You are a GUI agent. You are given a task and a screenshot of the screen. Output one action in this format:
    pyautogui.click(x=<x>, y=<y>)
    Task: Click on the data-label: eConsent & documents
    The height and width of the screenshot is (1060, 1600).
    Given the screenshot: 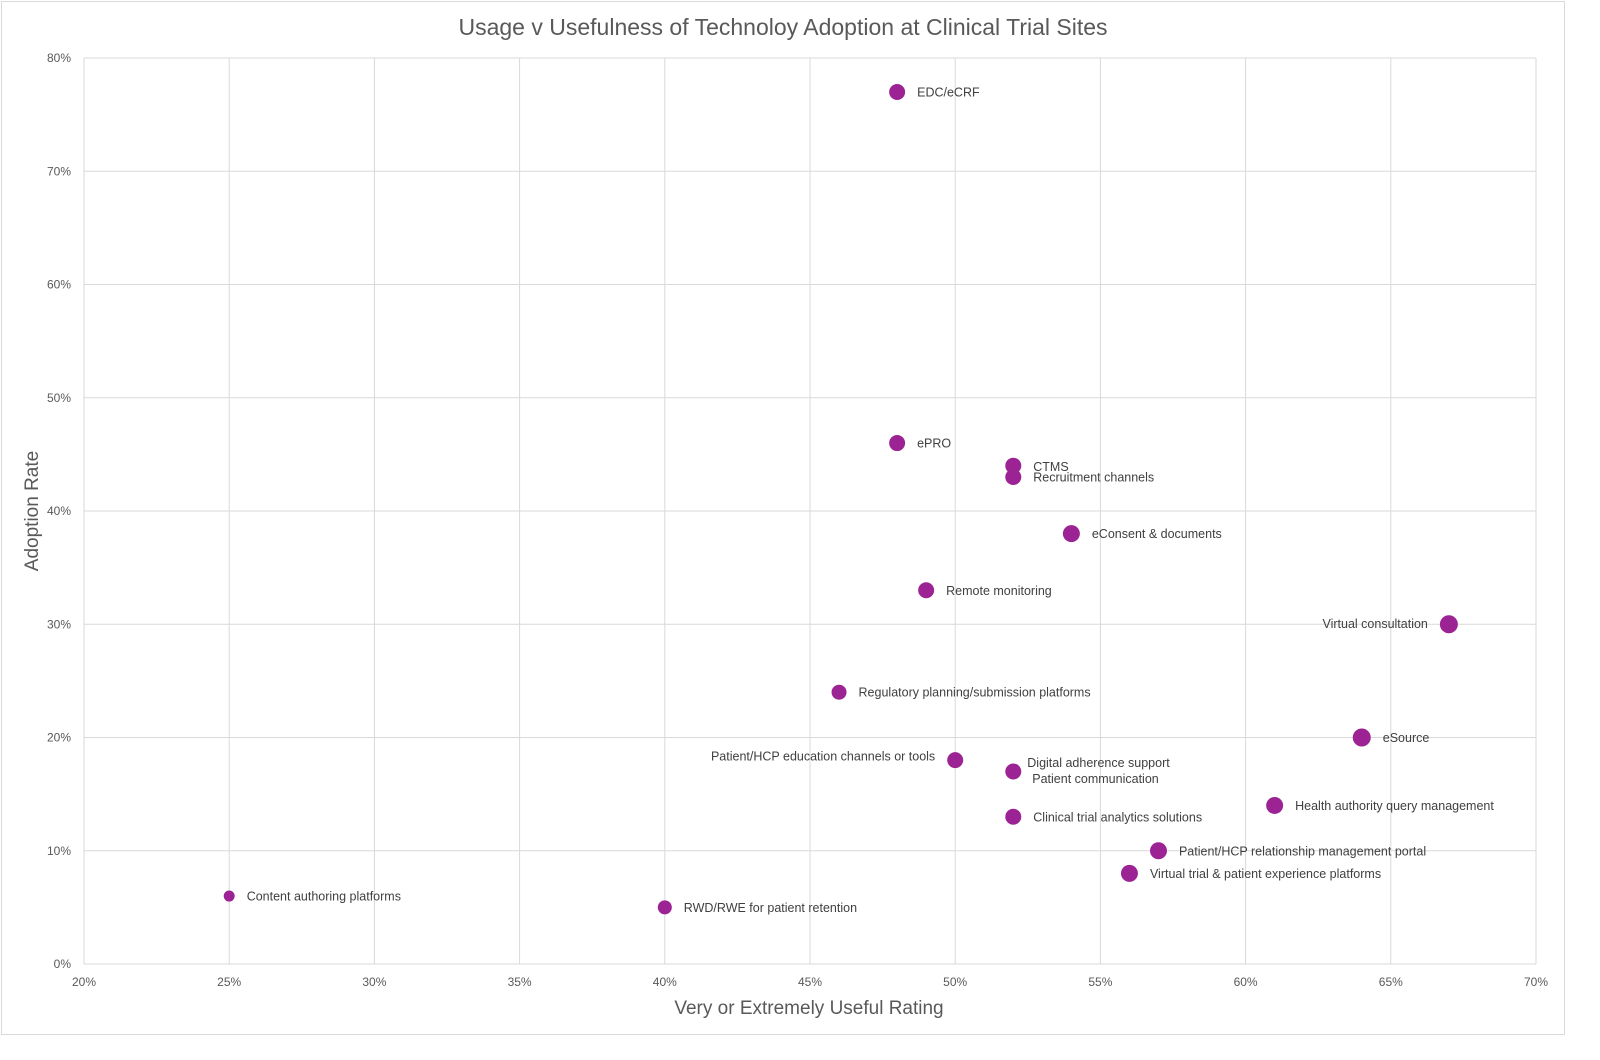 What is the action you would take?
    pyautogui.click(x=1157, y=534)
    